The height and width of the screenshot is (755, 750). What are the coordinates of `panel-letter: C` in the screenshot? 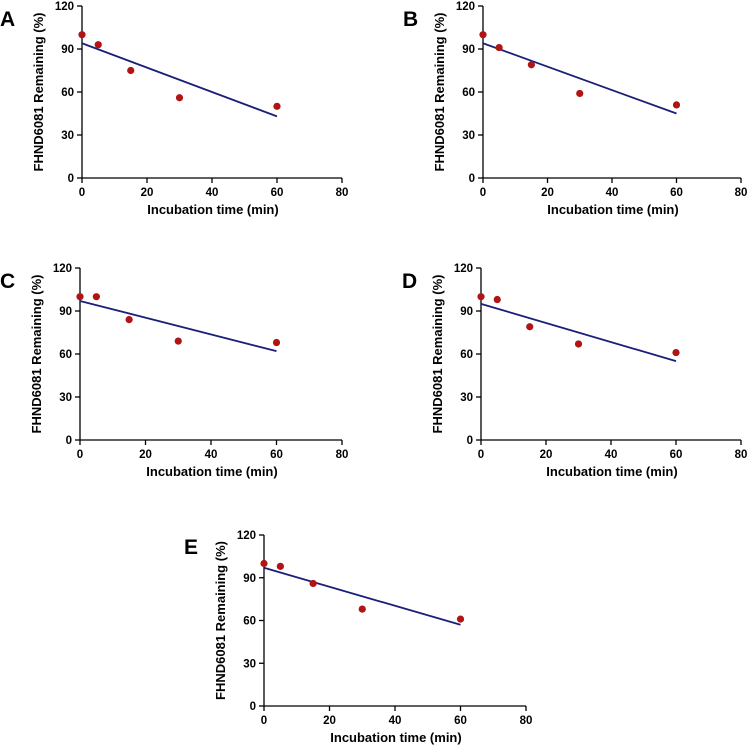 It's located at (7, 281).